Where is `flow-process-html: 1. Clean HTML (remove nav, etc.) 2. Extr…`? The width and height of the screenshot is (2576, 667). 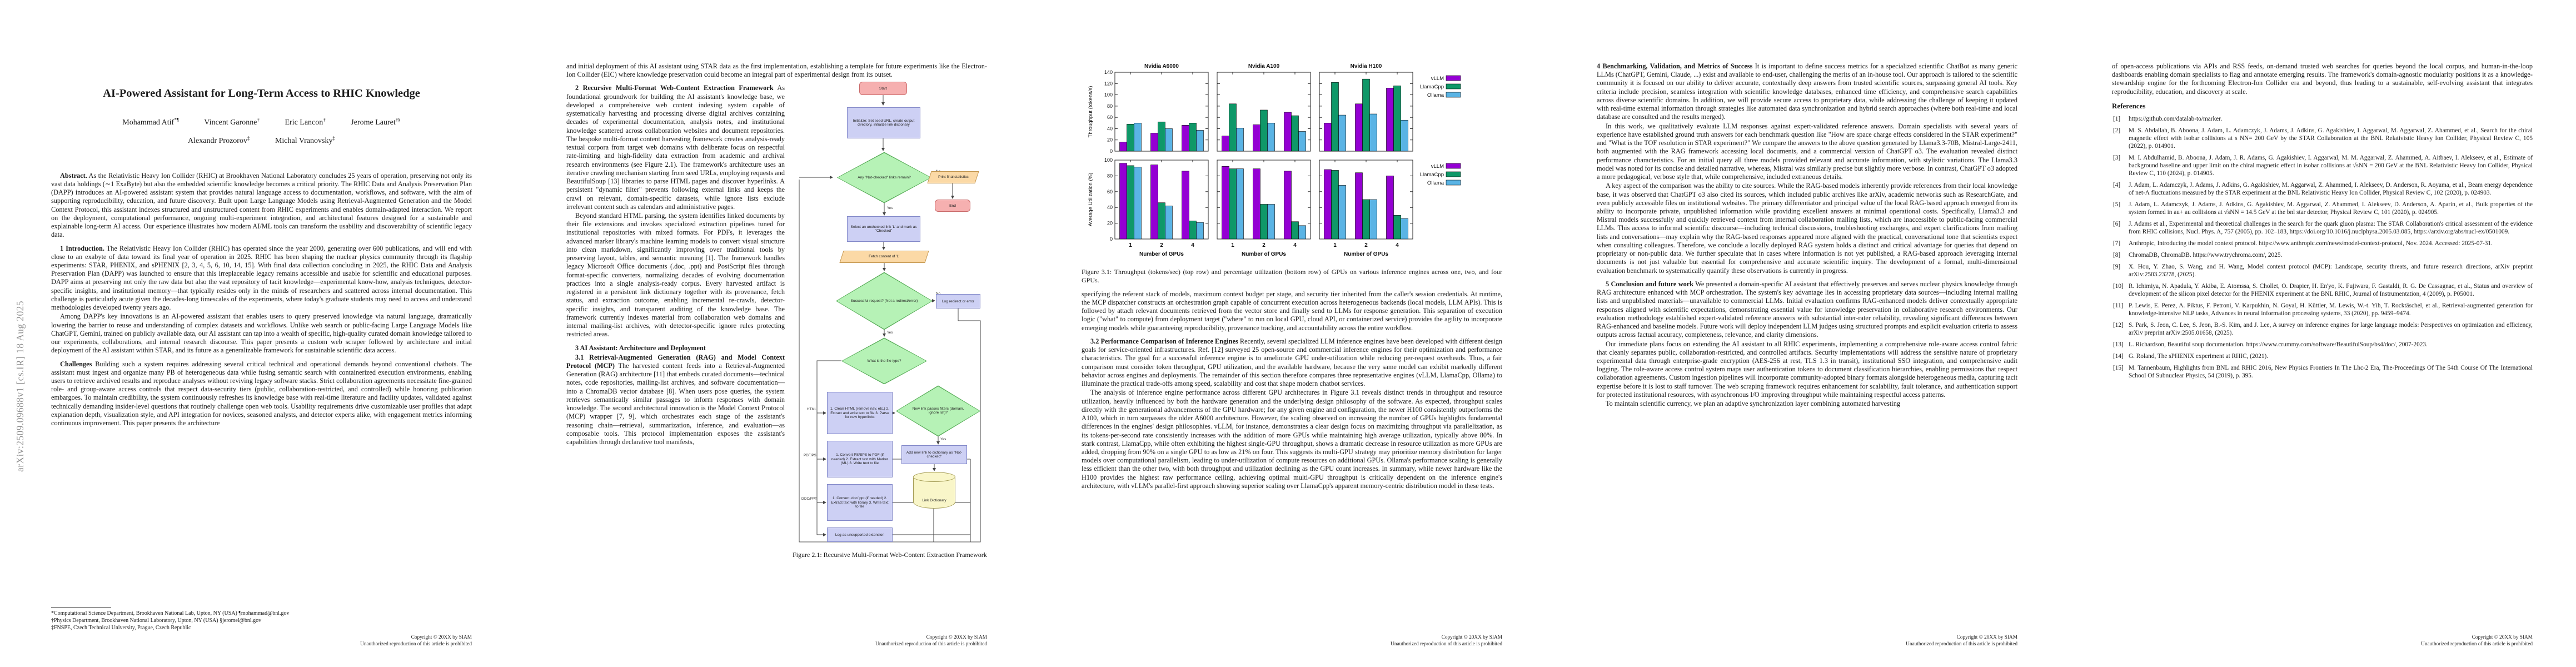 flow-process-html: 1. Clean HTML (remove nav, etc.) 2. Extr… is located at coordinates (860, 413).